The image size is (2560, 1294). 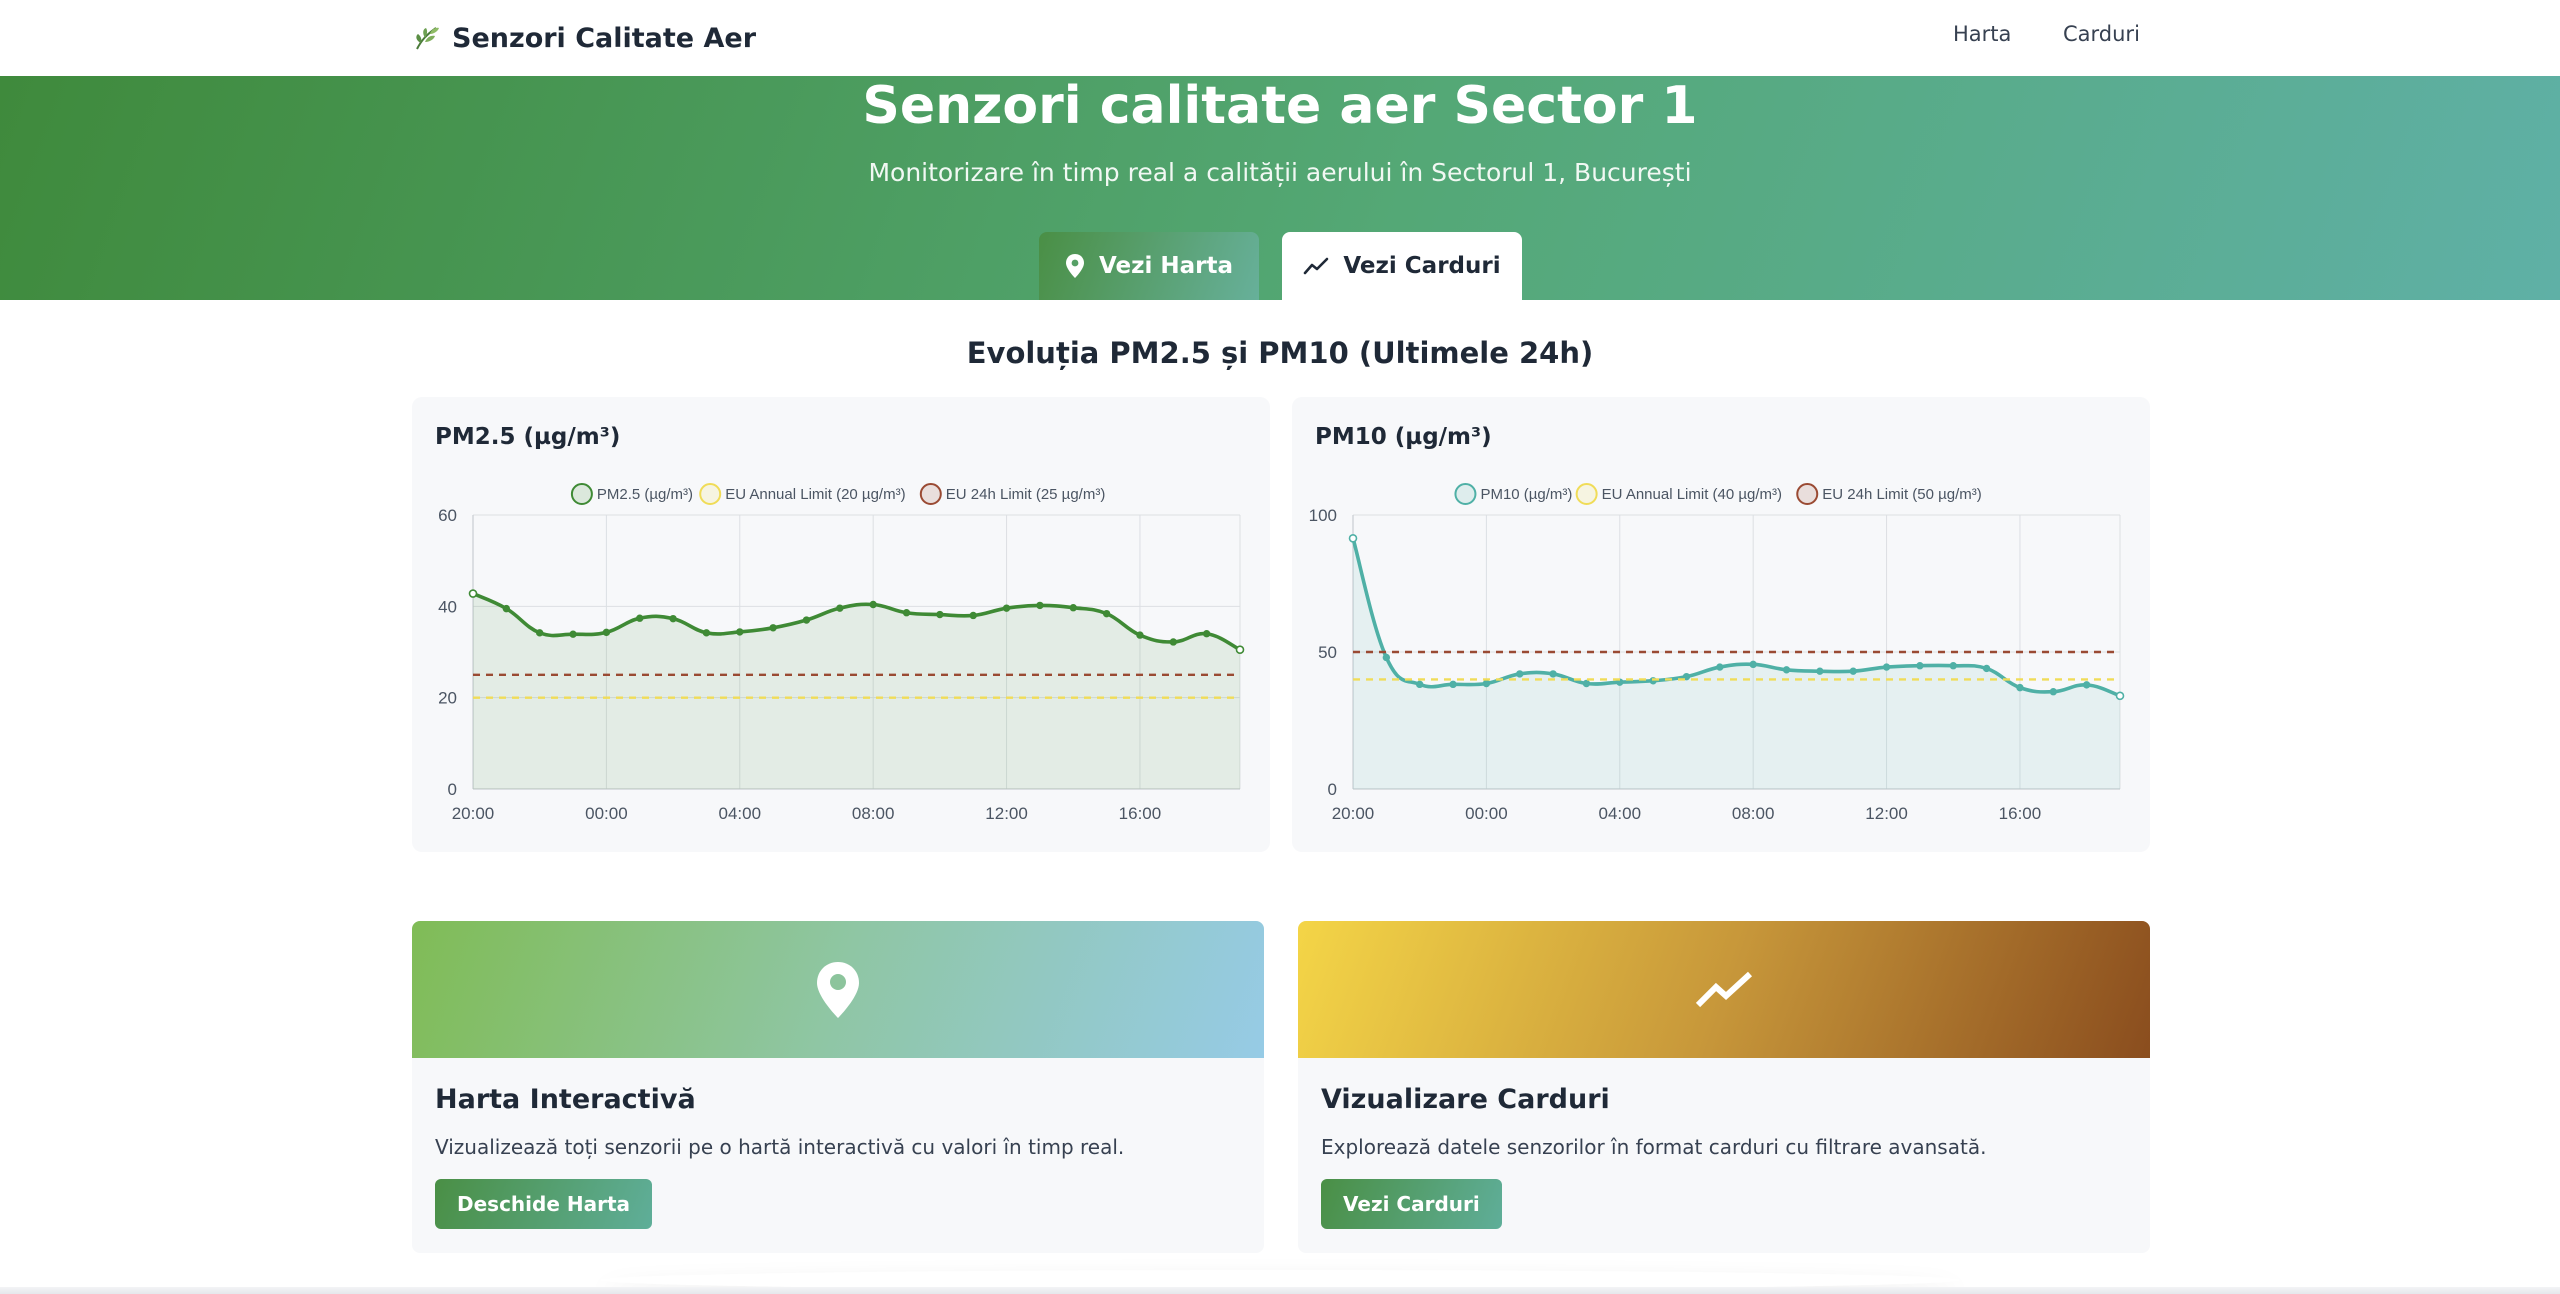 I want to click on view-cards-card-button: Vezi Carduri, so click(x=1411, y=1204).